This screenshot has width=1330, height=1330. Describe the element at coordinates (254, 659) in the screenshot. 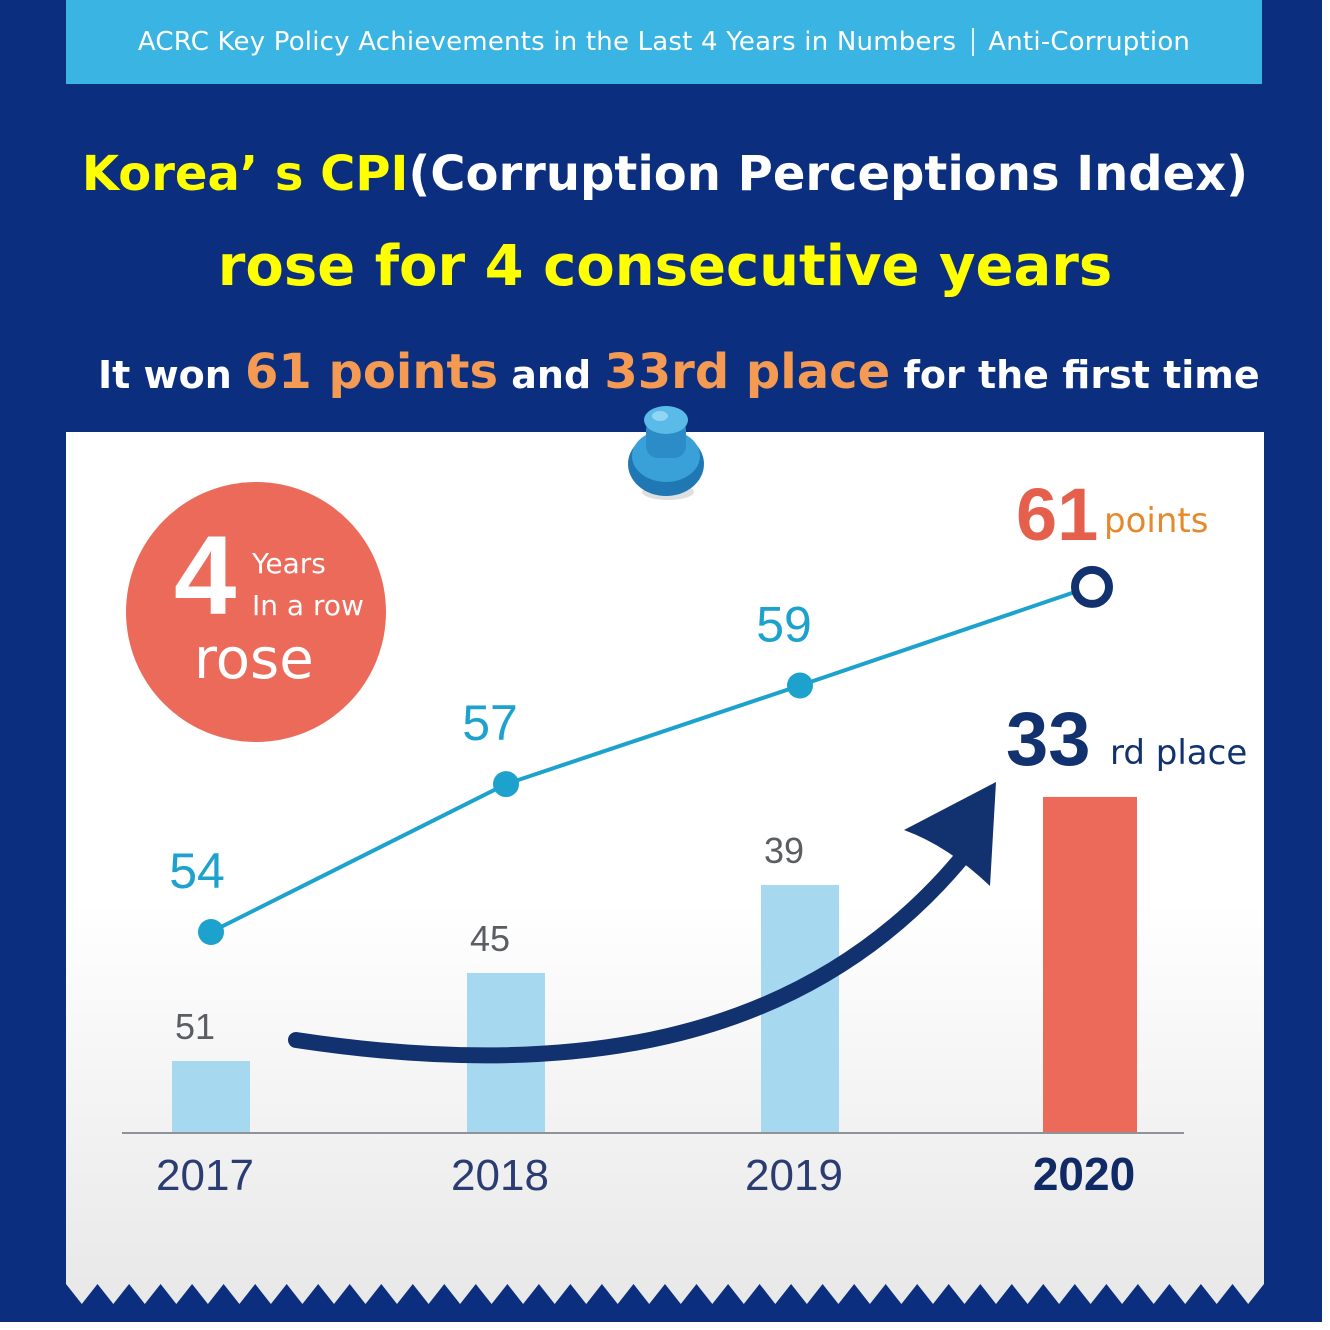

I see `badge-rose: rose` at that location.